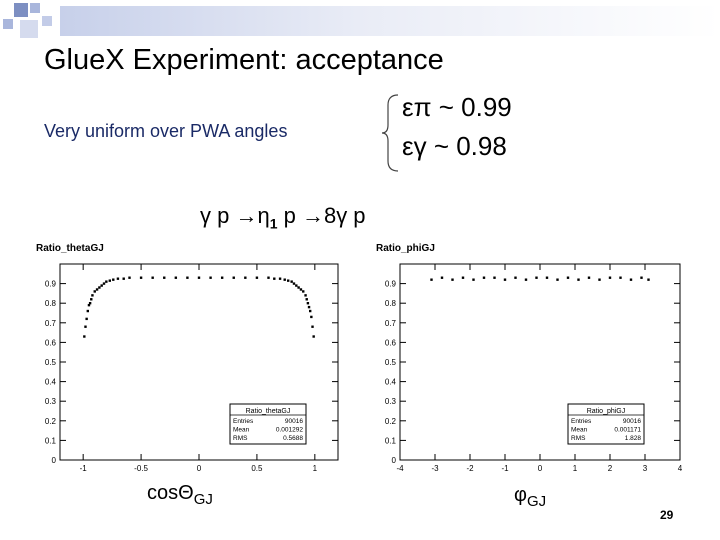 This screenshot has height=540, width=720. I want to click on reaction: γ p →η1 p →8γ p, so click(283, 217).